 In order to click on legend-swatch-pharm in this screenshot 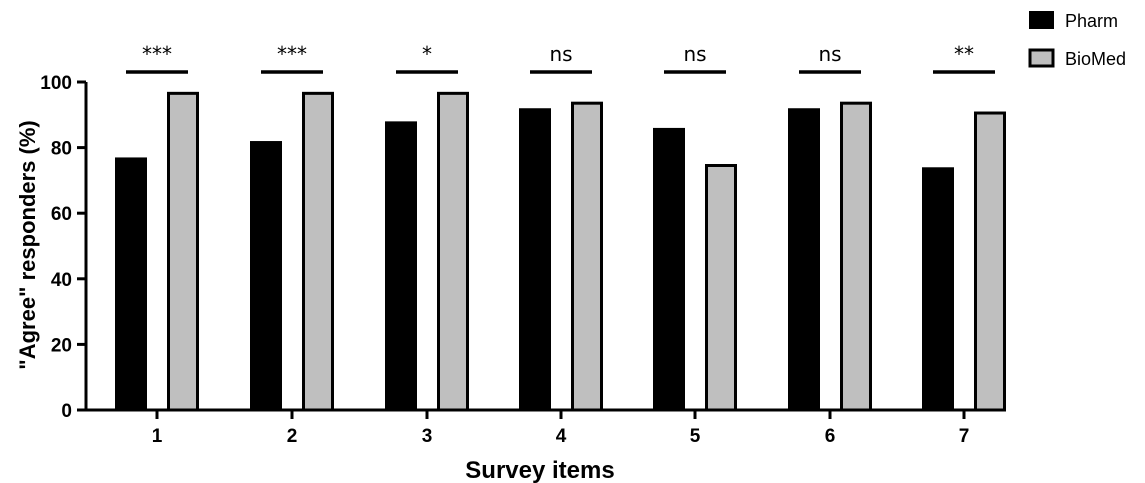, I will do `click(1041, 20)`.